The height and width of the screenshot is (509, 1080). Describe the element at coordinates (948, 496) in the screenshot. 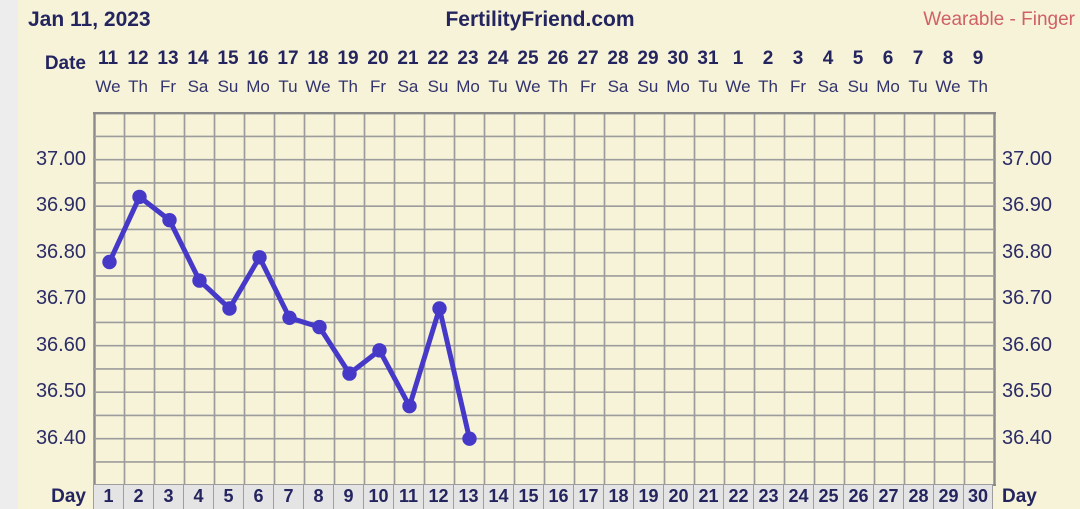

I see `day-number-cell: 29` at that location.